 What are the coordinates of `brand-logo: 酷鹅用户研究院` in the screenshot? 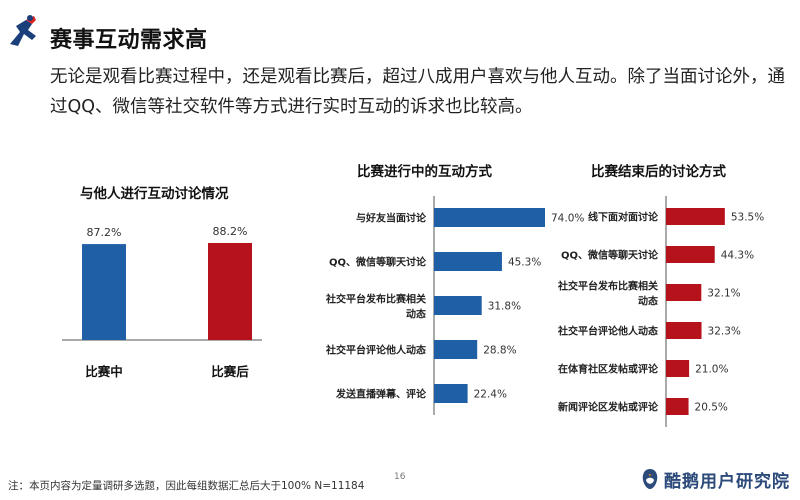 It's located at (715, 479).